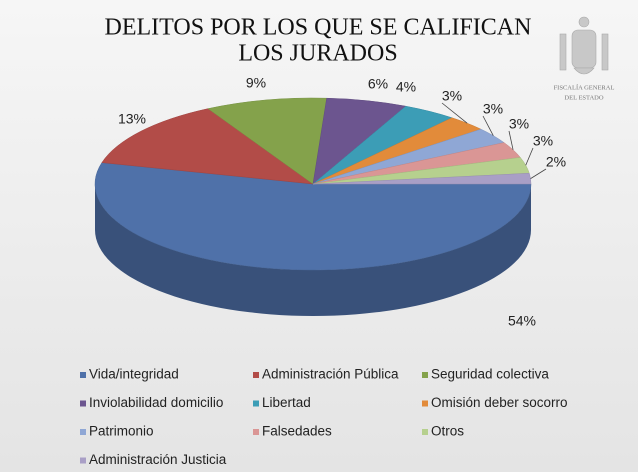 This screenshot has height=472, width=638. What do you see at coordinates (490, 374) in the screenshot?
I see `legend-label: Seguridad colectiva` at bounding box center [490, 374].